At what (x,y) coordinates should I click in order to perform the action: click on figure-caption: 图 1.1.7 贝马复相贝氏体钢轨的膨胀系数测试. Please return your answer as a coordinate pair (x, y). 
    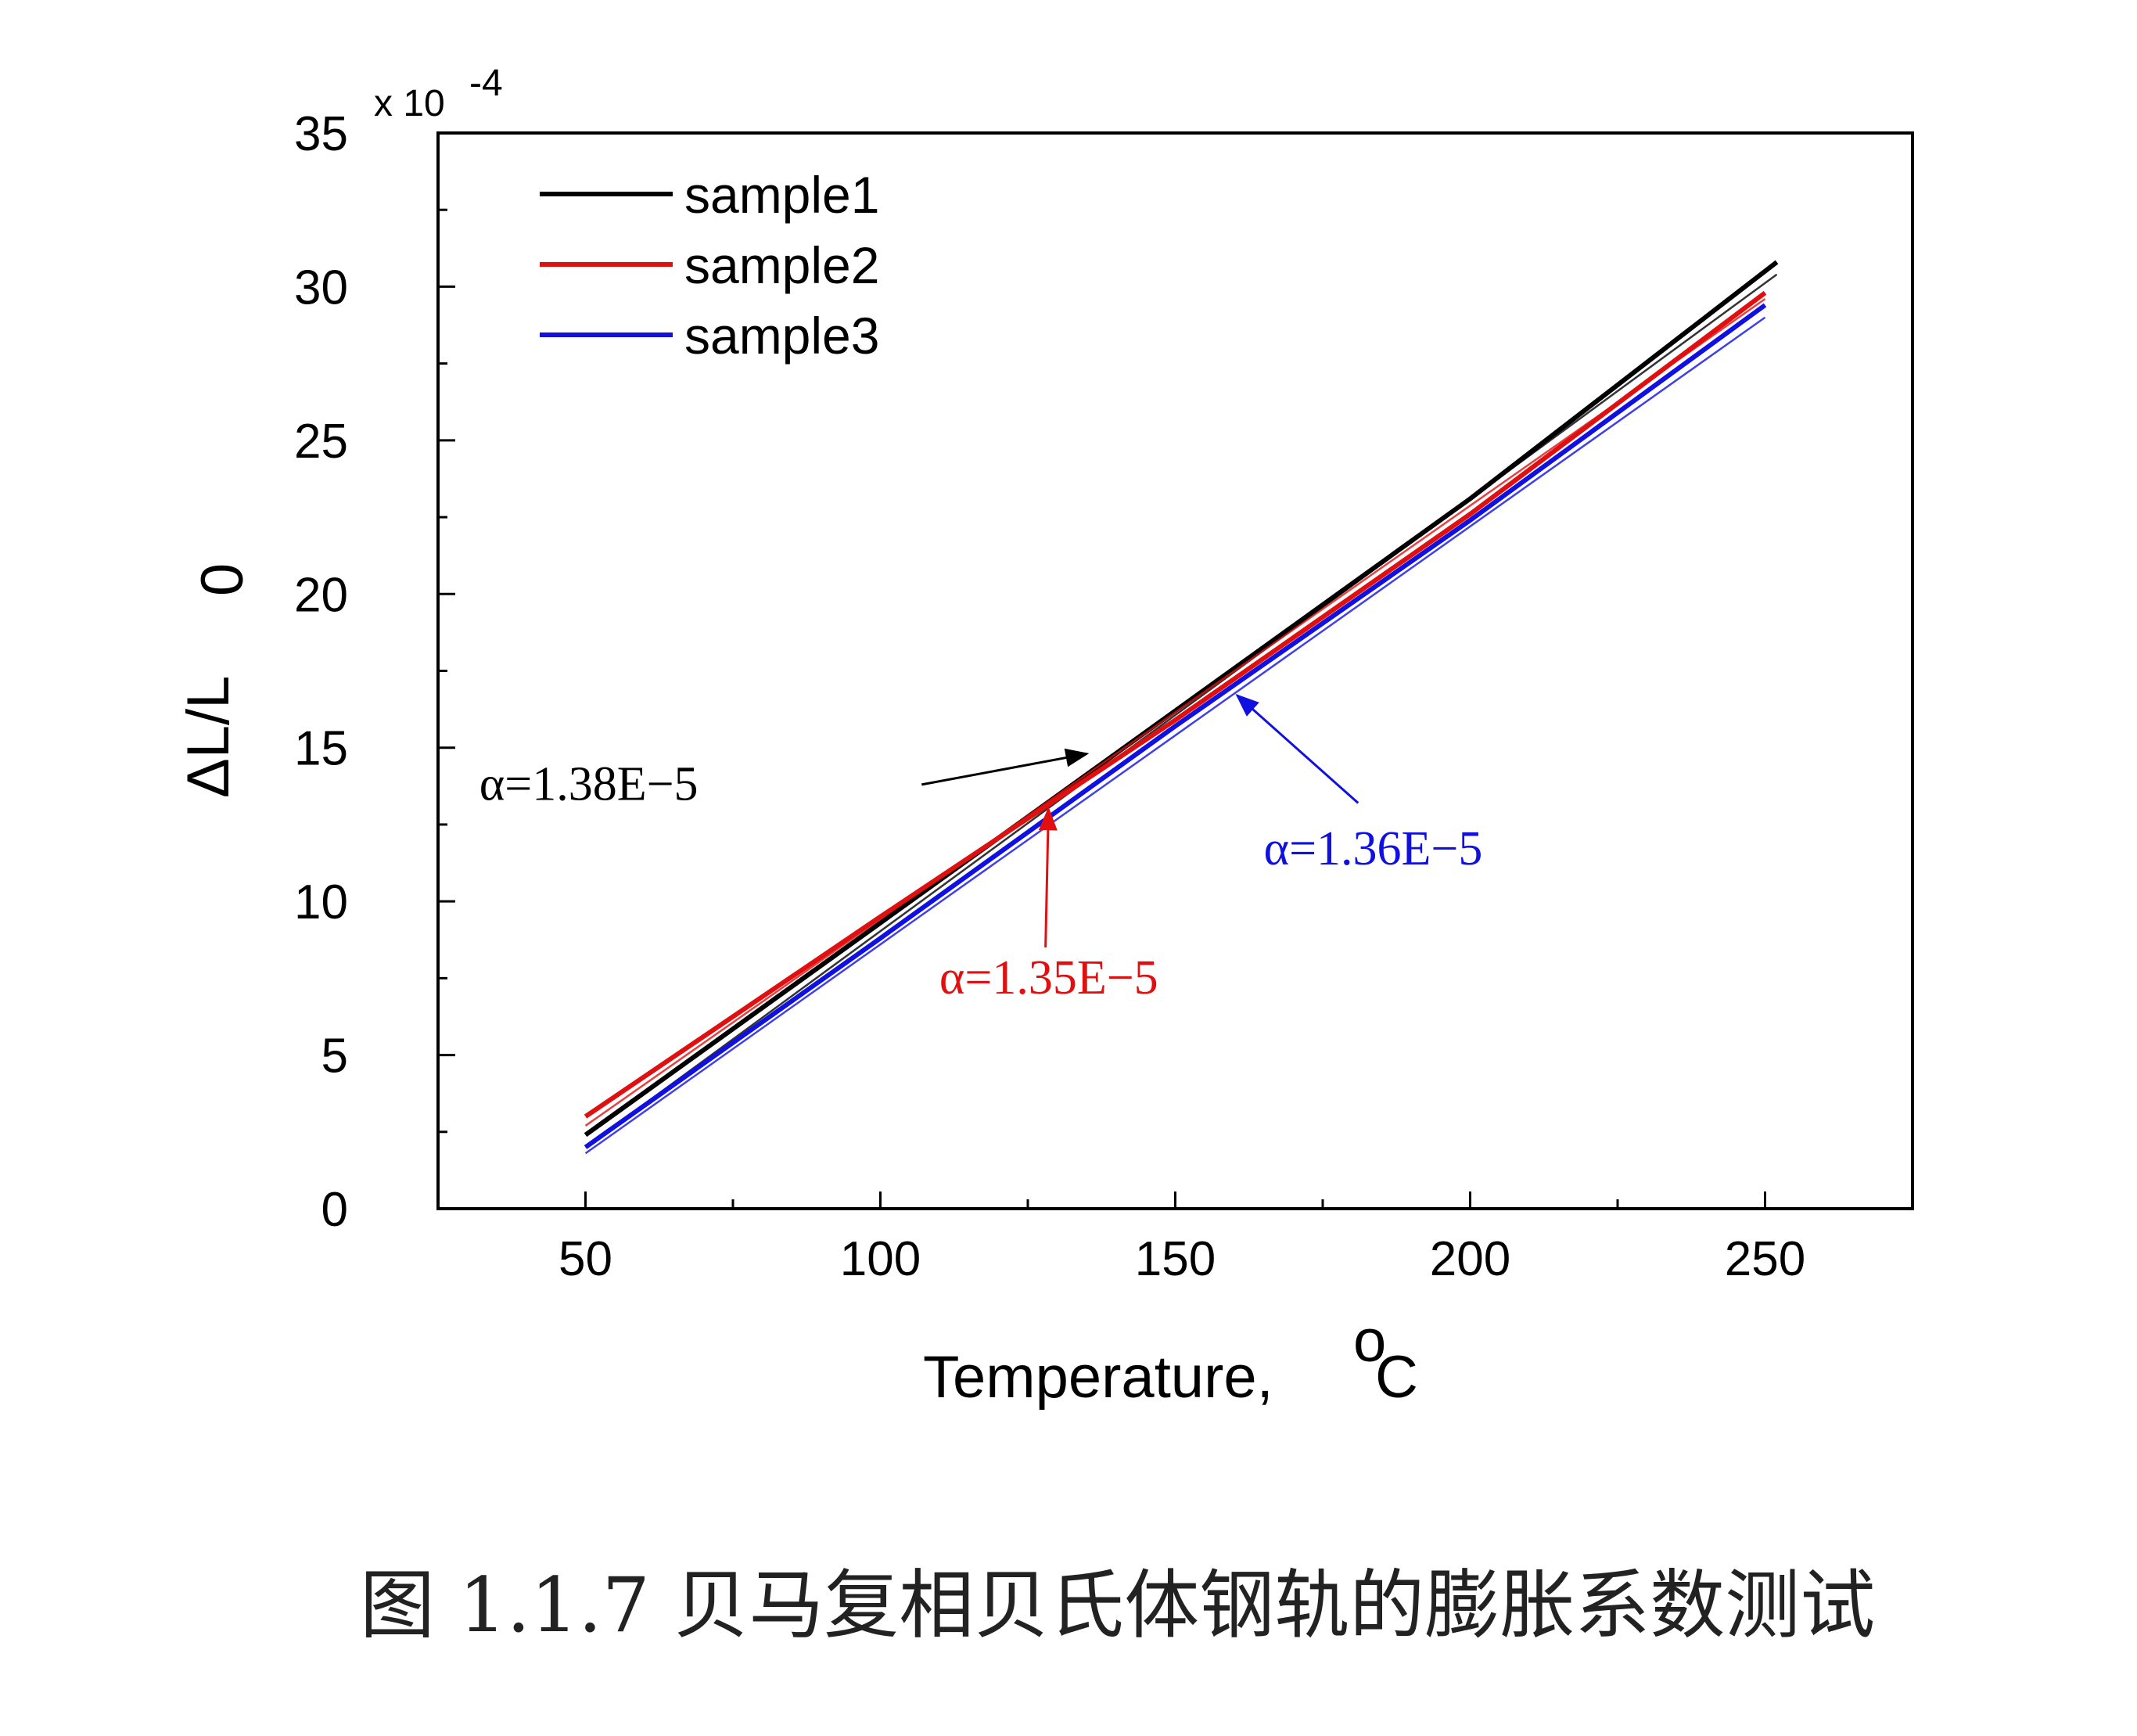
    Looking at the image, I should click on (1117, 1606).